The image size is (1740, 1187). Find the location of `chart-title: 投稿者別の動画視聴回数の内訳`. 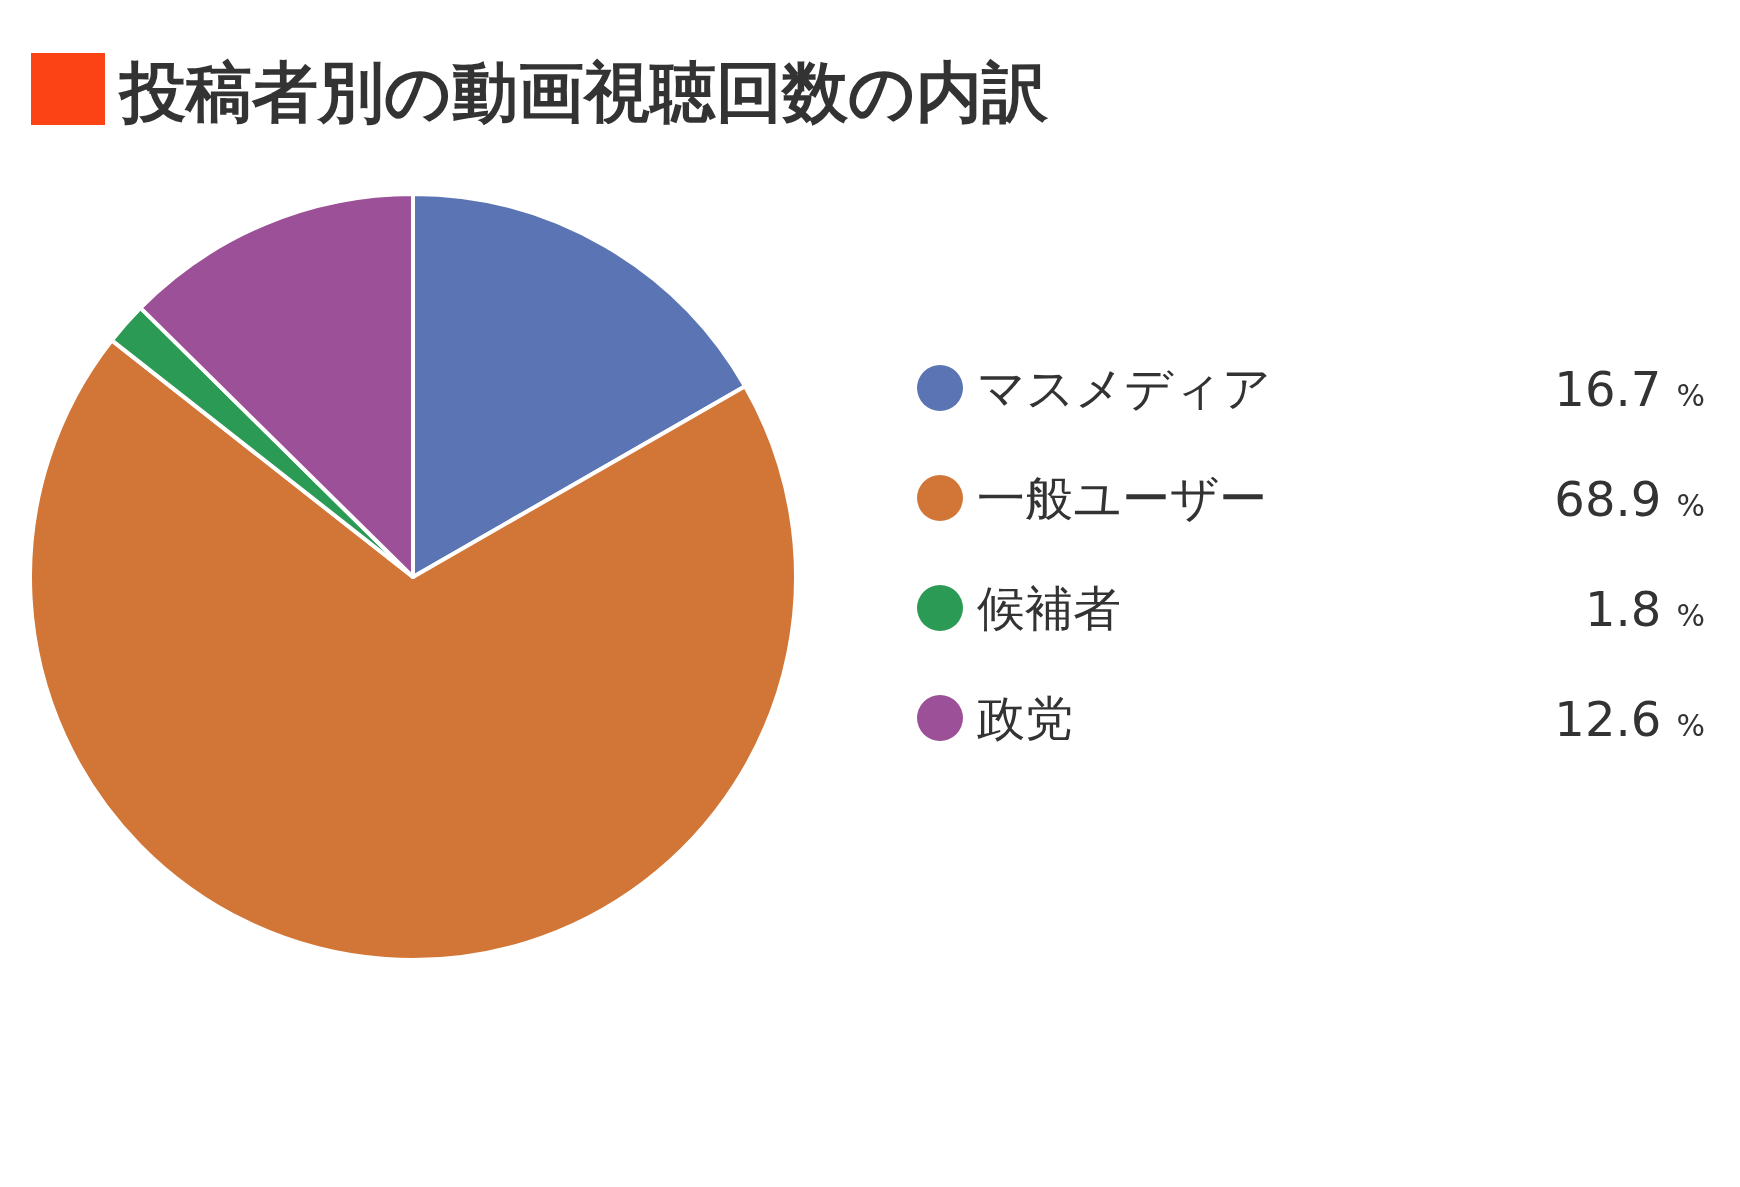

chart-title: 投稿者別の動画視聴回数の内訳 is located at coordinates (583, 92).